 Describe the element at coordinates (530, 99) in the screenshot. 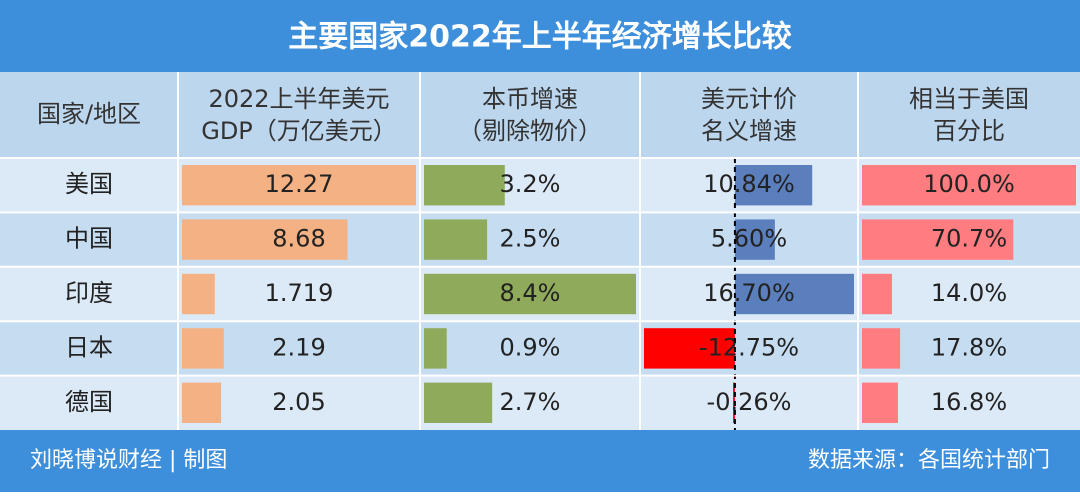

I see `header-cell: 本币增速` at that location.